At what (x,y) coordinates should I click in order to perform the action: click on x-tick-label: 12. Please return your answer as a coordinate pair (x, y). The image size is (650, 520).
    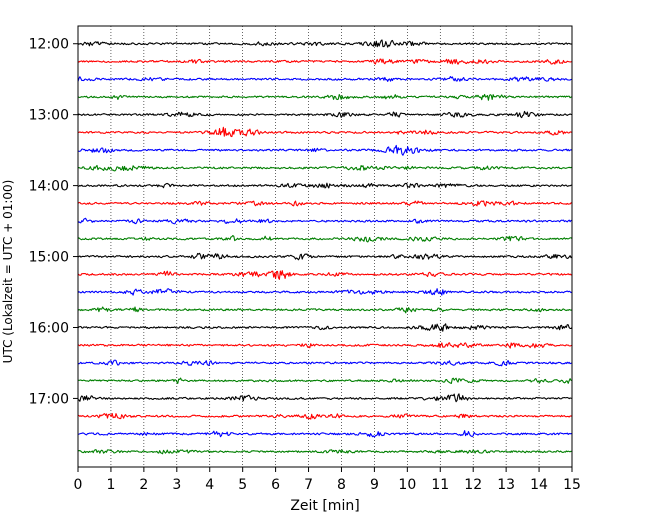
    Looking at the image, I should click on (473, 485).